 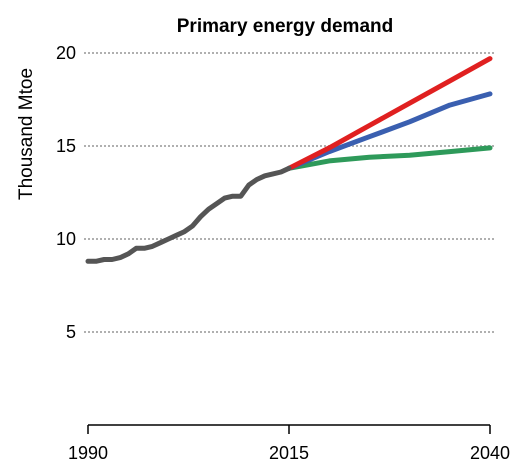 I want to click on y-tick-label-15: 15, so click(x=66, y=146).